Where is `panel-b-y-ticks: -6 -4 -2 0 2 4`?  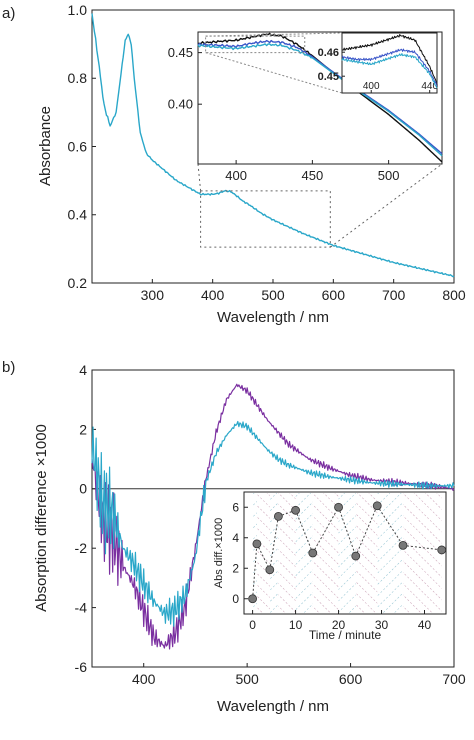 panel-b-y-ticks: -6 -4 -2 0 2 4 is located at coordinates (85, 518).